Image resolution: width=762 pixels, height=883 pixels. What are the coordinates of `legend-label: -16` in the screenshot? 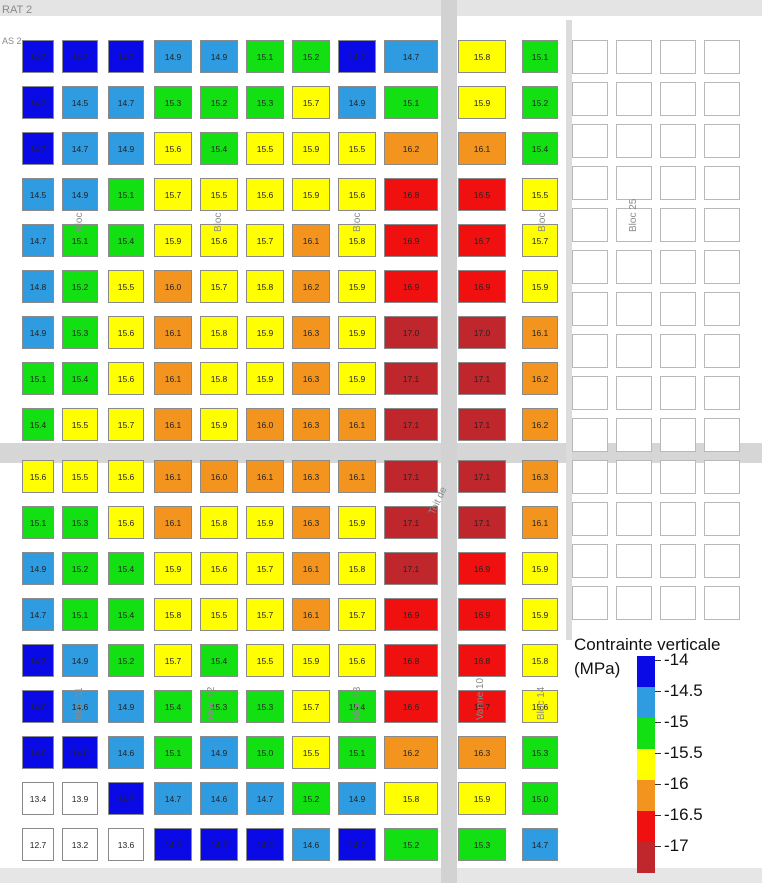 It's located at (676, 783).